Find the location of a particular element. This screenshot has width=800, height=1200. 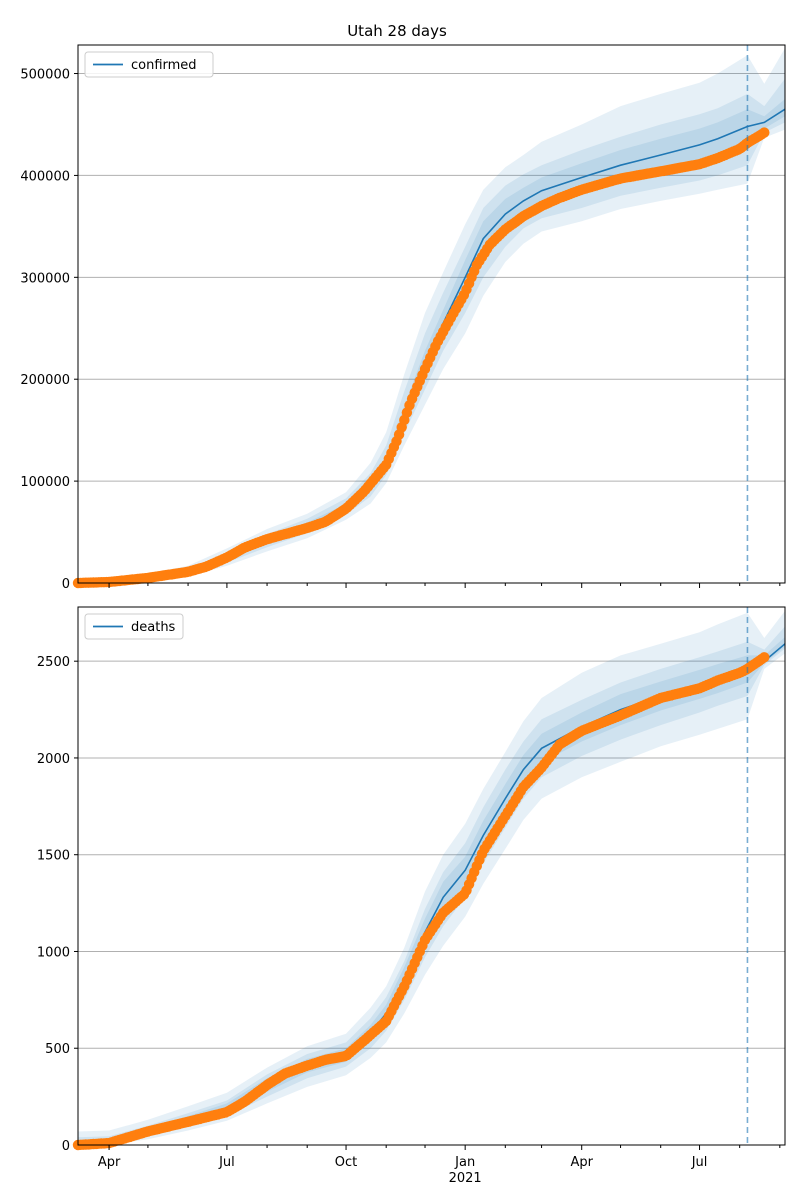

x-year-label: 2021 is located at coordinates (465, 1178).